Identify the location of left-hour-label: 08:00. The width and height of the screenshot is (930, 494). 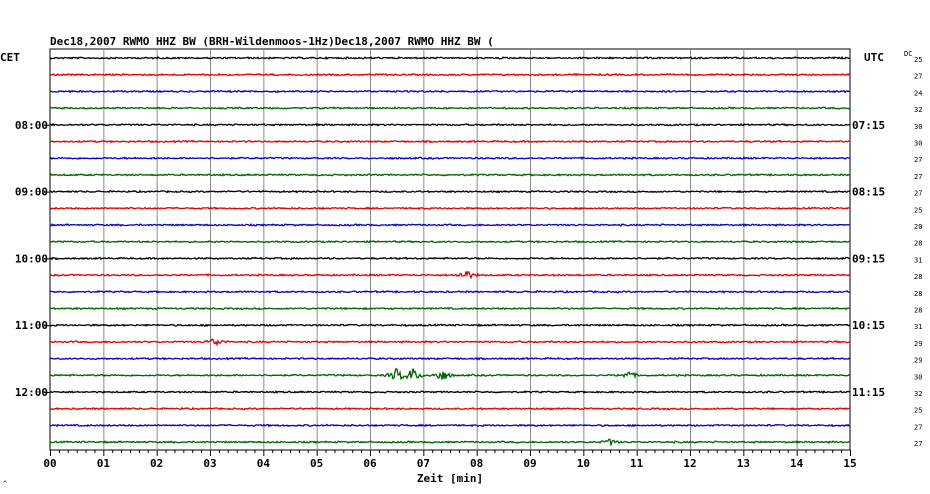
(31, 125).